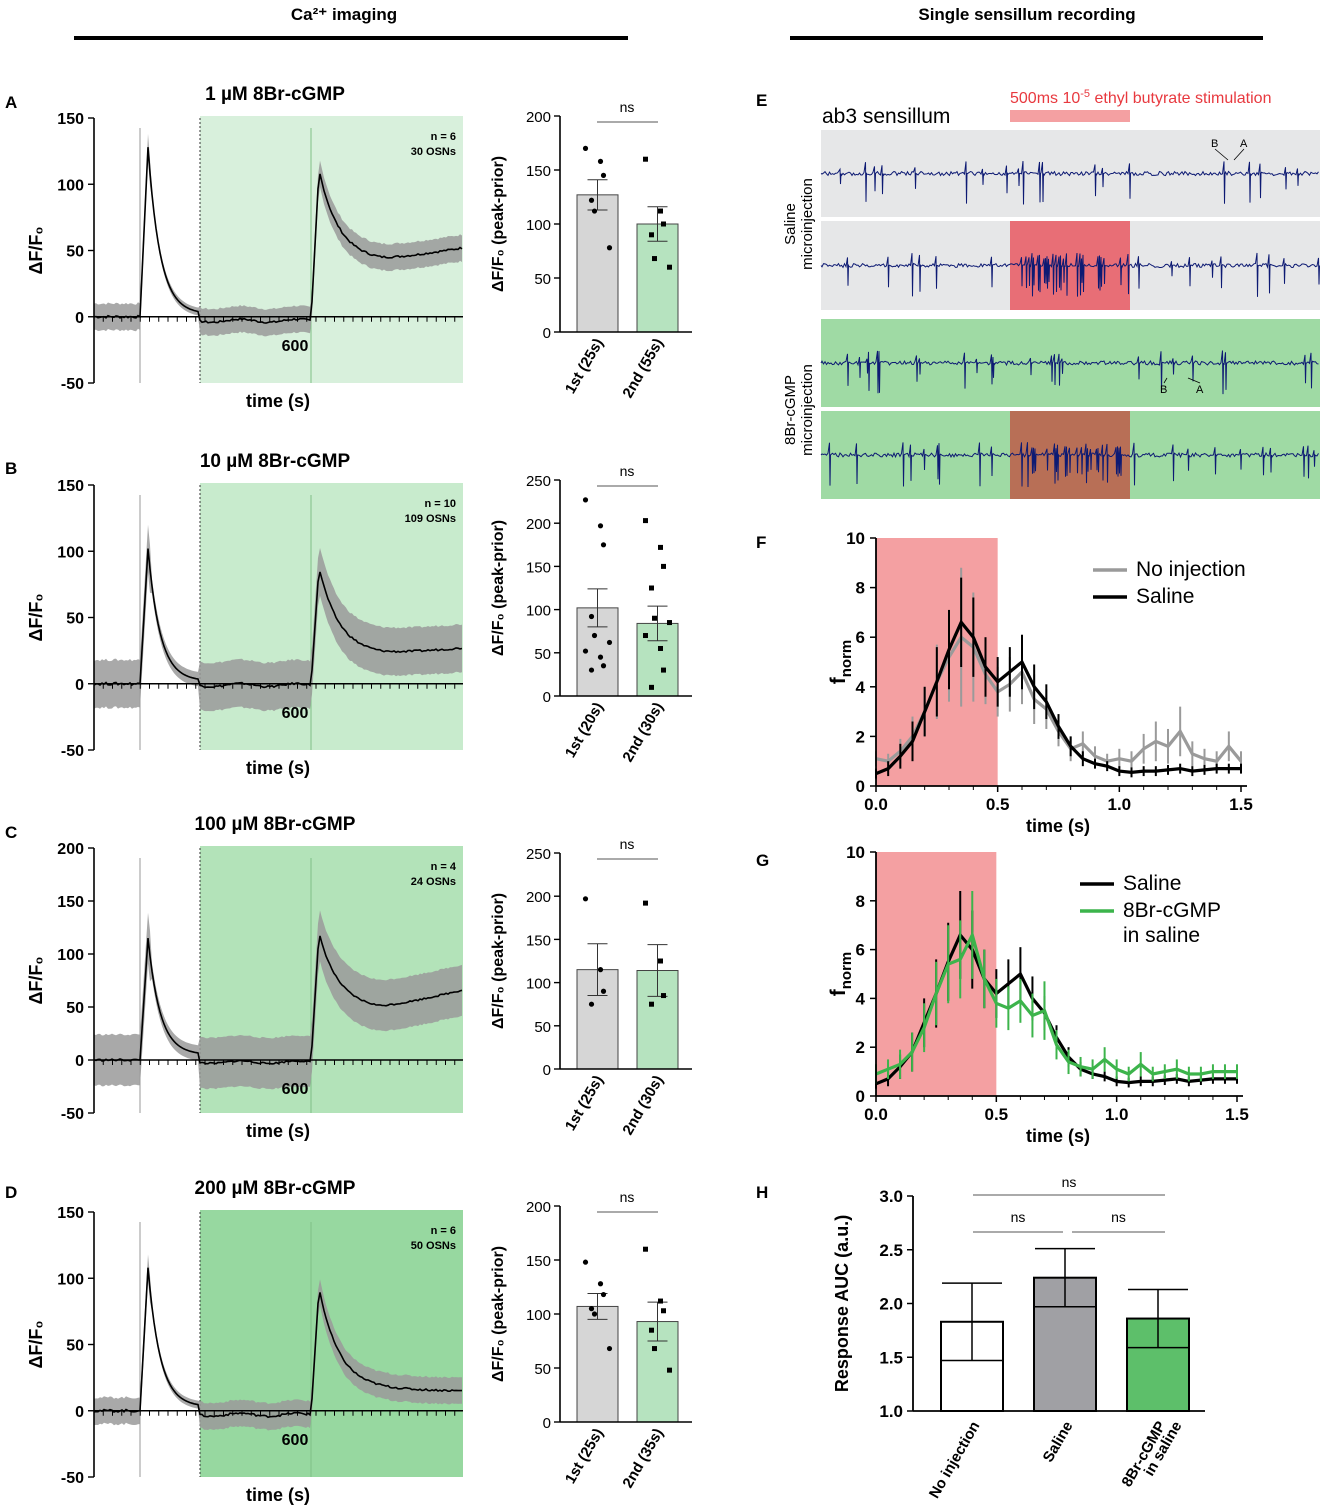 The image size is (1325, 1508). Describe the element at coordinates (761, 542) in the screenshot. I see `panel-letter-f: F` at that location.